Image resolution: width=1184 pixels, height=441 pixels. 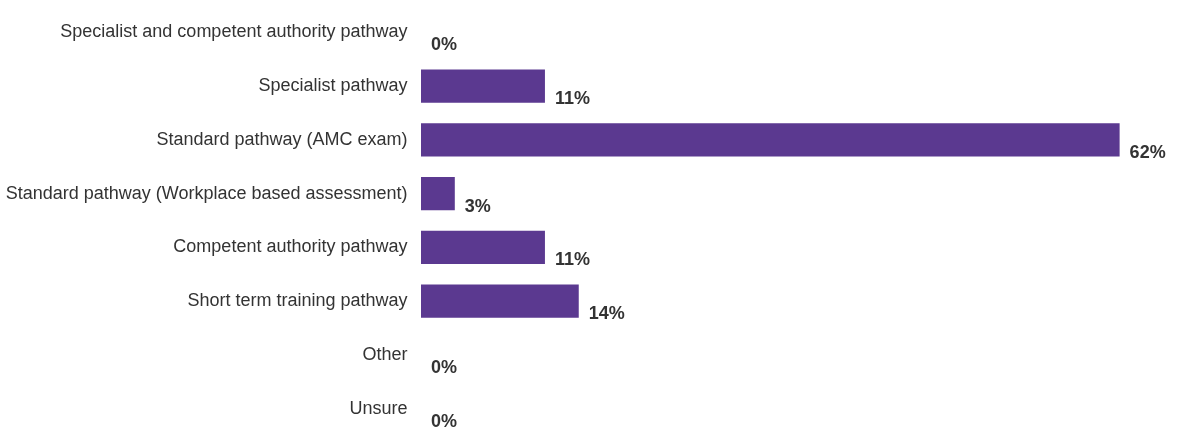 I want to click on y-tick-label: Specialist and competent authority pathway, so click(x=234, y=31).